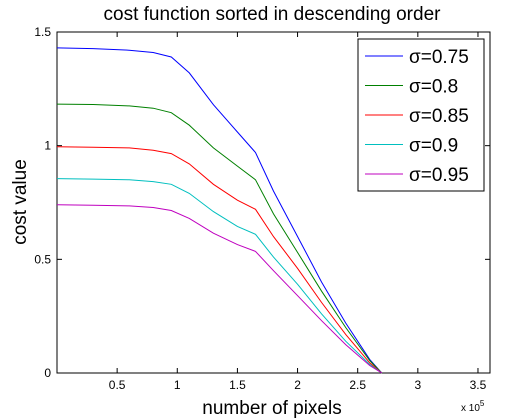  What do you see at coordinates (117, 385) in the screenshot?
I see `x-tick-label: 0.5` at bounding box center [117, 385].